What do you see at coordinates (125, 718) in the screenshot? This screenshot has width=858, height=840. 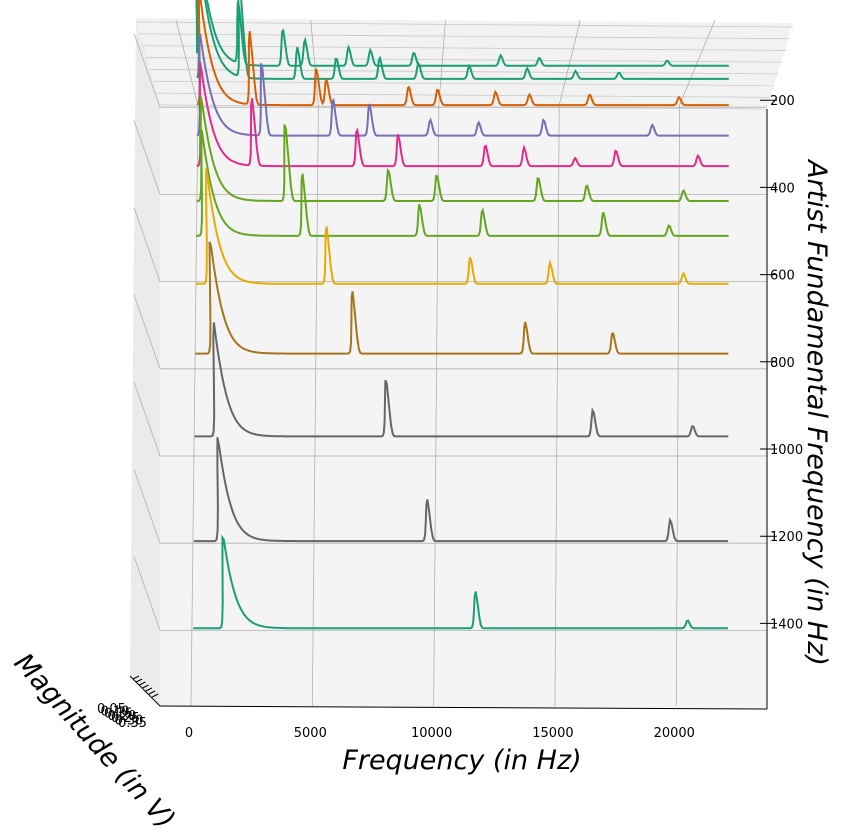 I see `z-tick-label: 0.25` at bounding box center [125, 718].